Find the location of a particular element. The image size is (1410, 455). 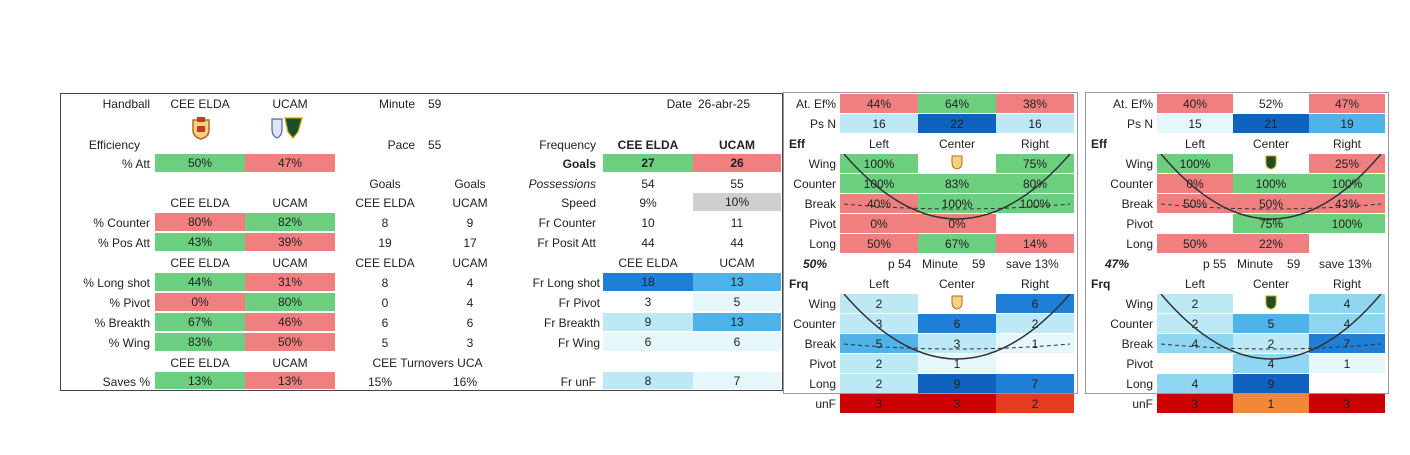

eff-cell-1-2-0: 50% is located at coordinates (1195, 203).